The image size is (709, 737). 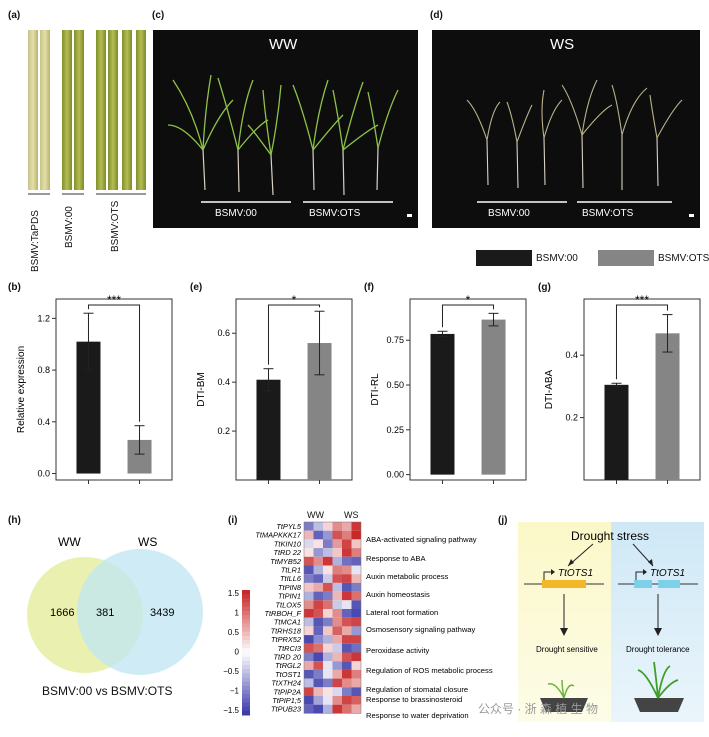 I want to click on heatmap-term-label: Osmosensory signaling pathway, so click(x=421, y=629).